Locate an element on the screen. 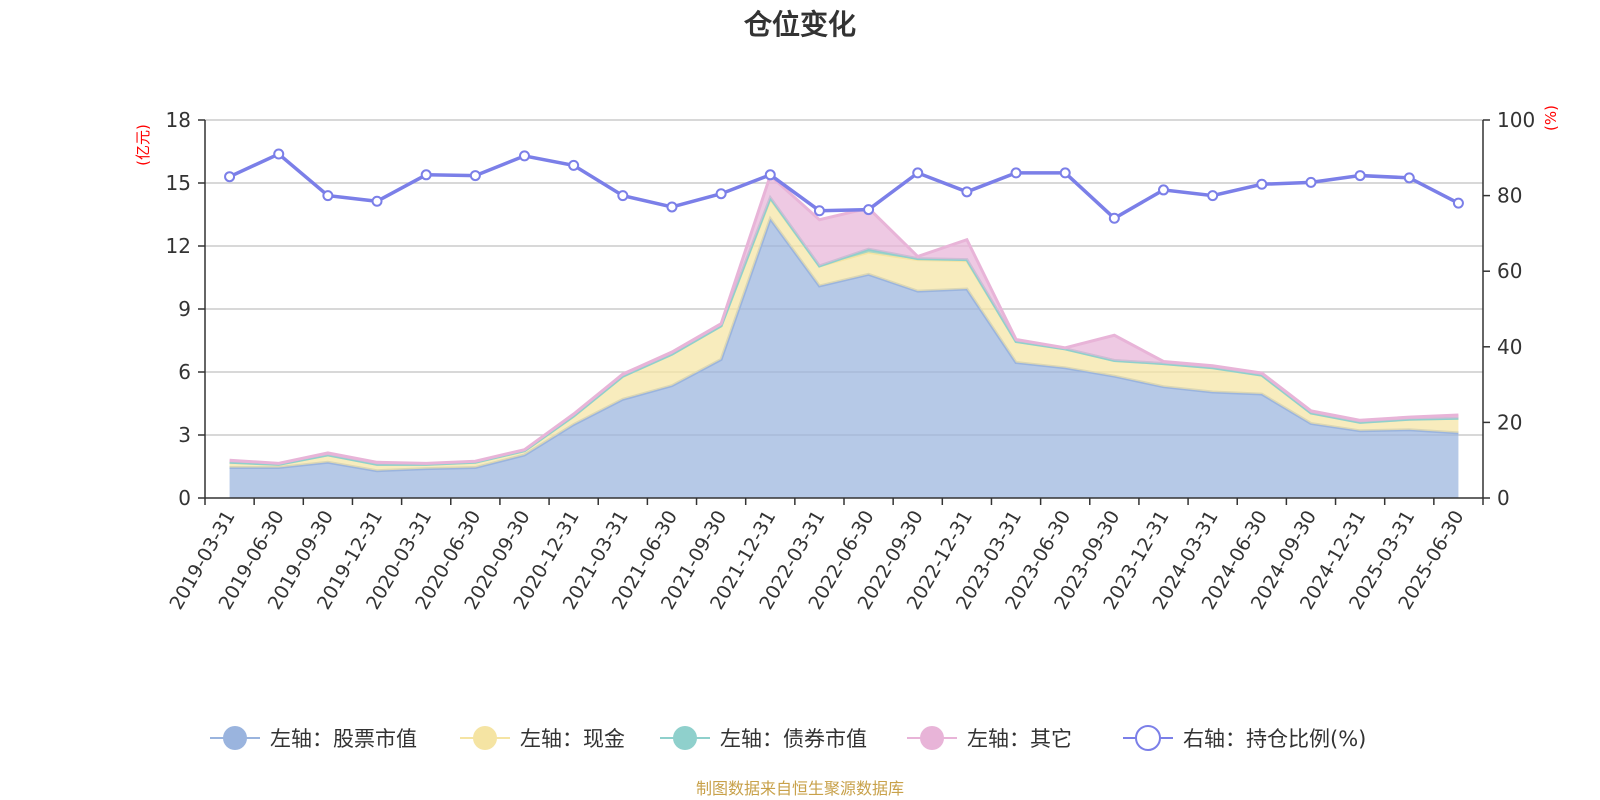 The image size is (1600, 800). left-tick-label: 15 is located at coordinates (178, 183).